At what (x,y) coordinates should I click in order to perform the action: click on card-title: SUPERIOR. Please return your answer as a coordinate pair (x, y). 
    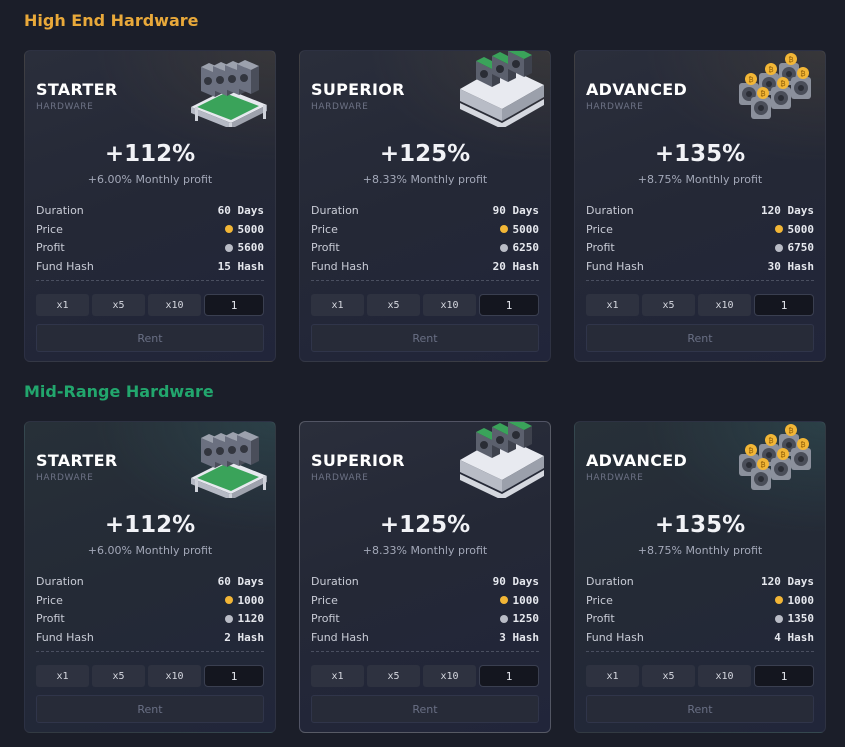
    Looking at the image, I should click on (358, 89).